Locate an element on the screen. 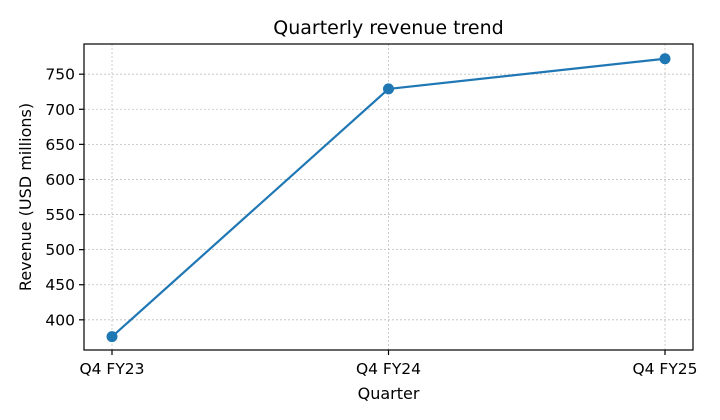 The image size is (720, 420). y-tick-label: 450 is located at coordinates (60, 285).